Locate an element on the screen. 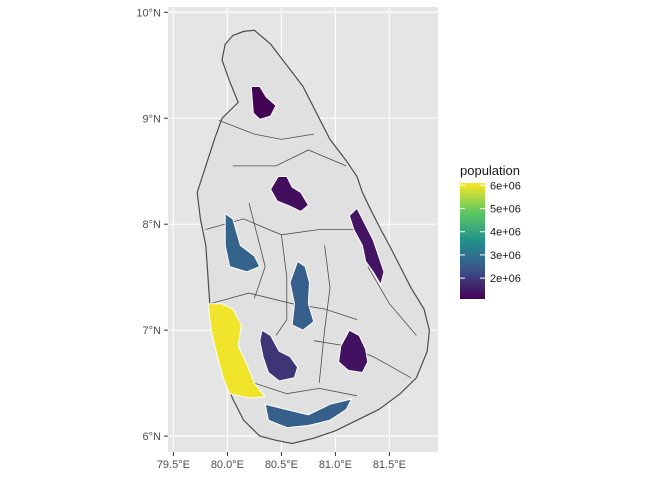  legend-title: population is located at coordinates (490, 170).